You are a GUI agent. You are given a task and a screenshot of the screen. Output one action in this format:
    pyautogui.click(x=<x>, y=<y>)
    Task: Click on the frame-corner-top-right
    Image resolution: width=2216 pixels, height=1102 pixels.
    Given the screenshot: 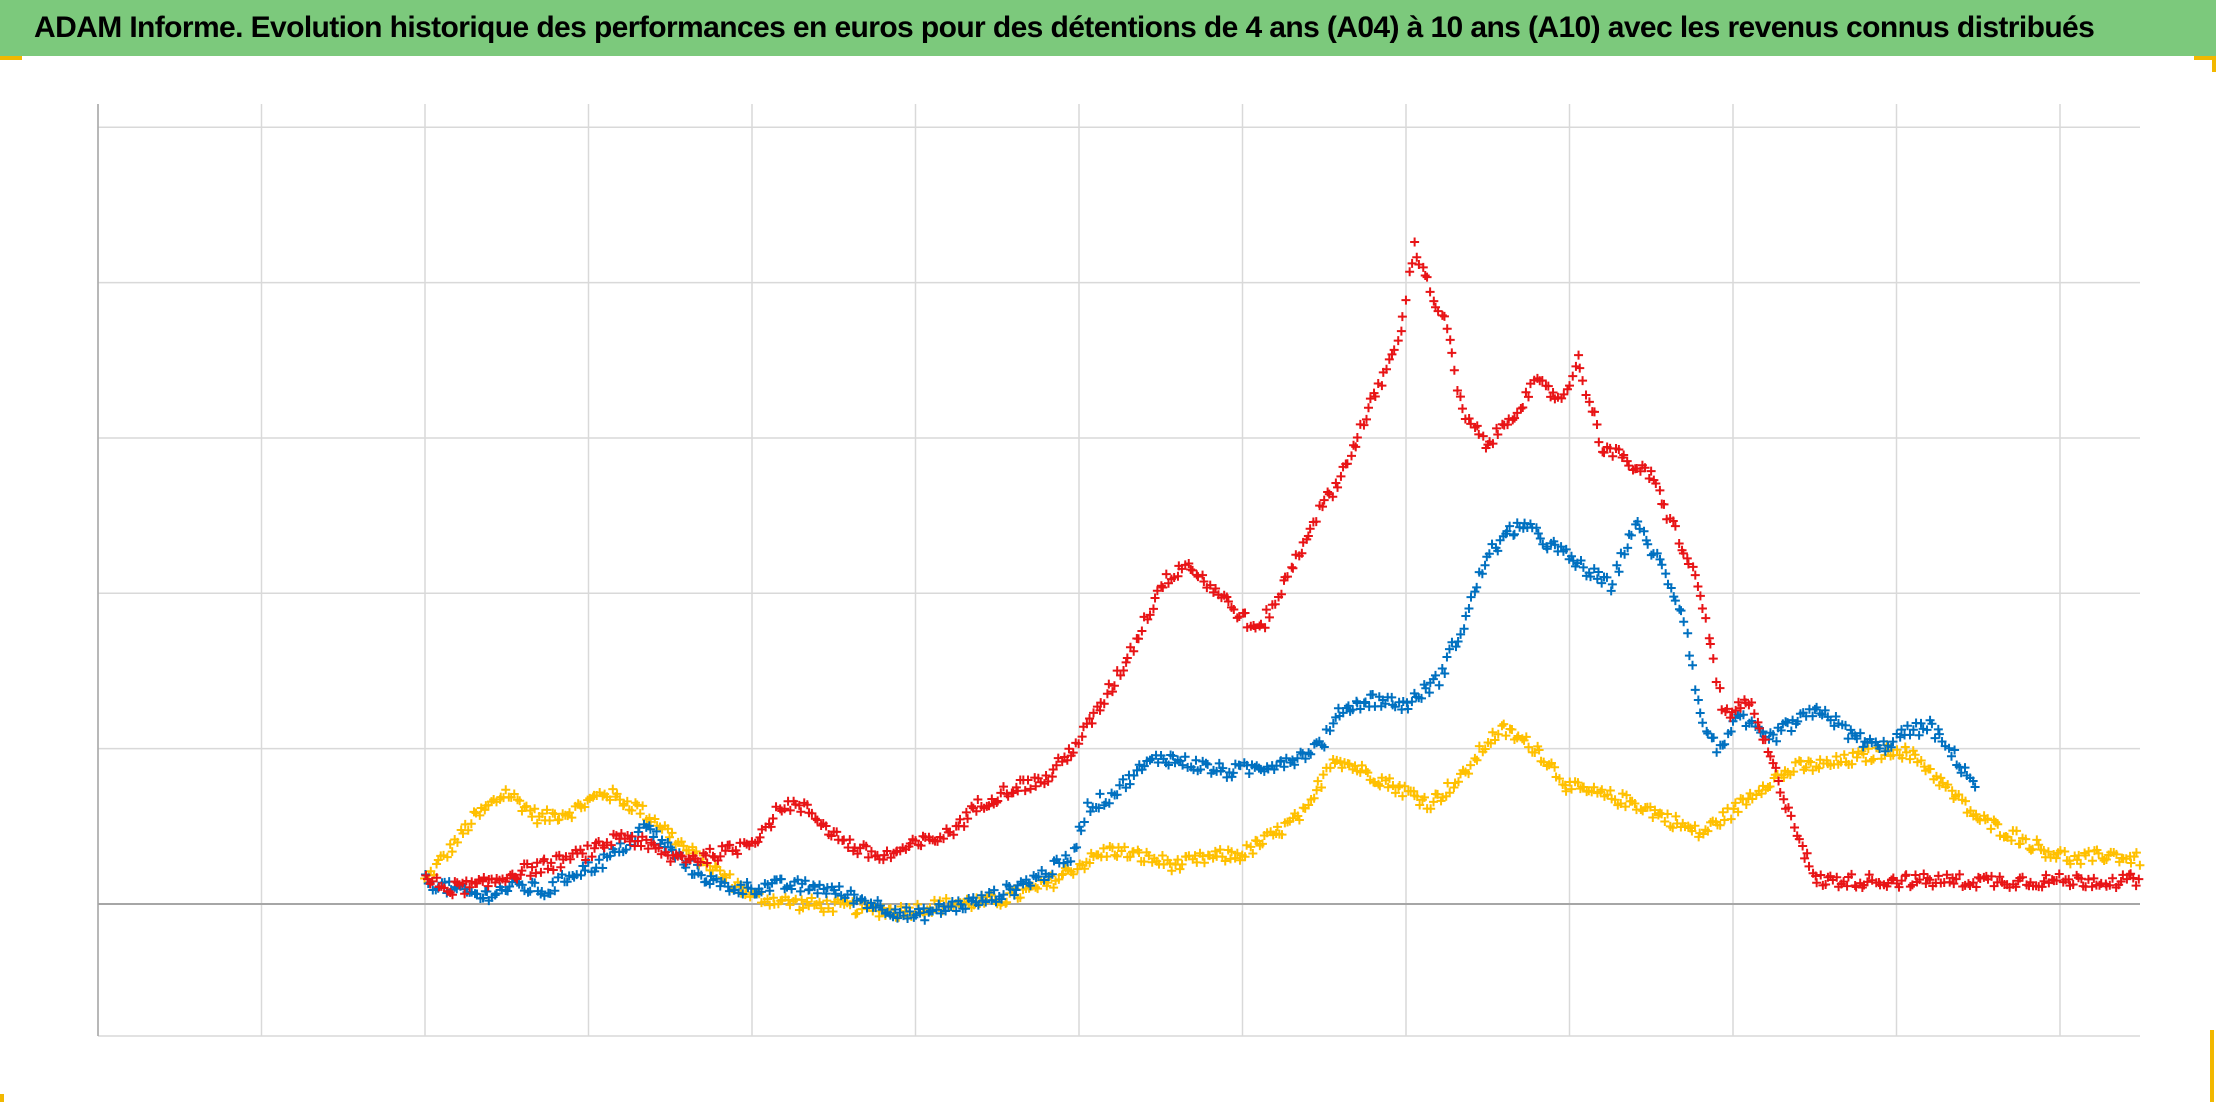 What is the action you would take?
    pyautogui.click(x=2205, y=58)
    